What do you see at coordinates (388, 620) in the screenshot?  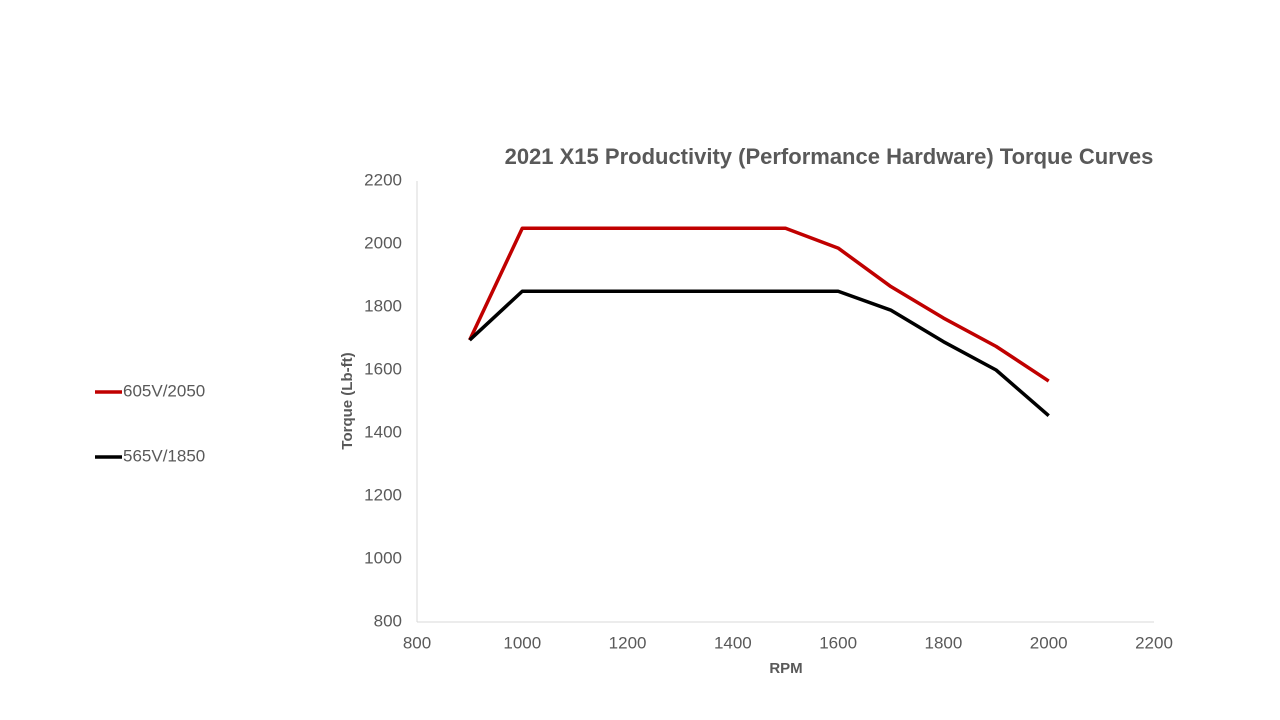 I see `y-tick-label: 800` at bounding box center [388, 620].